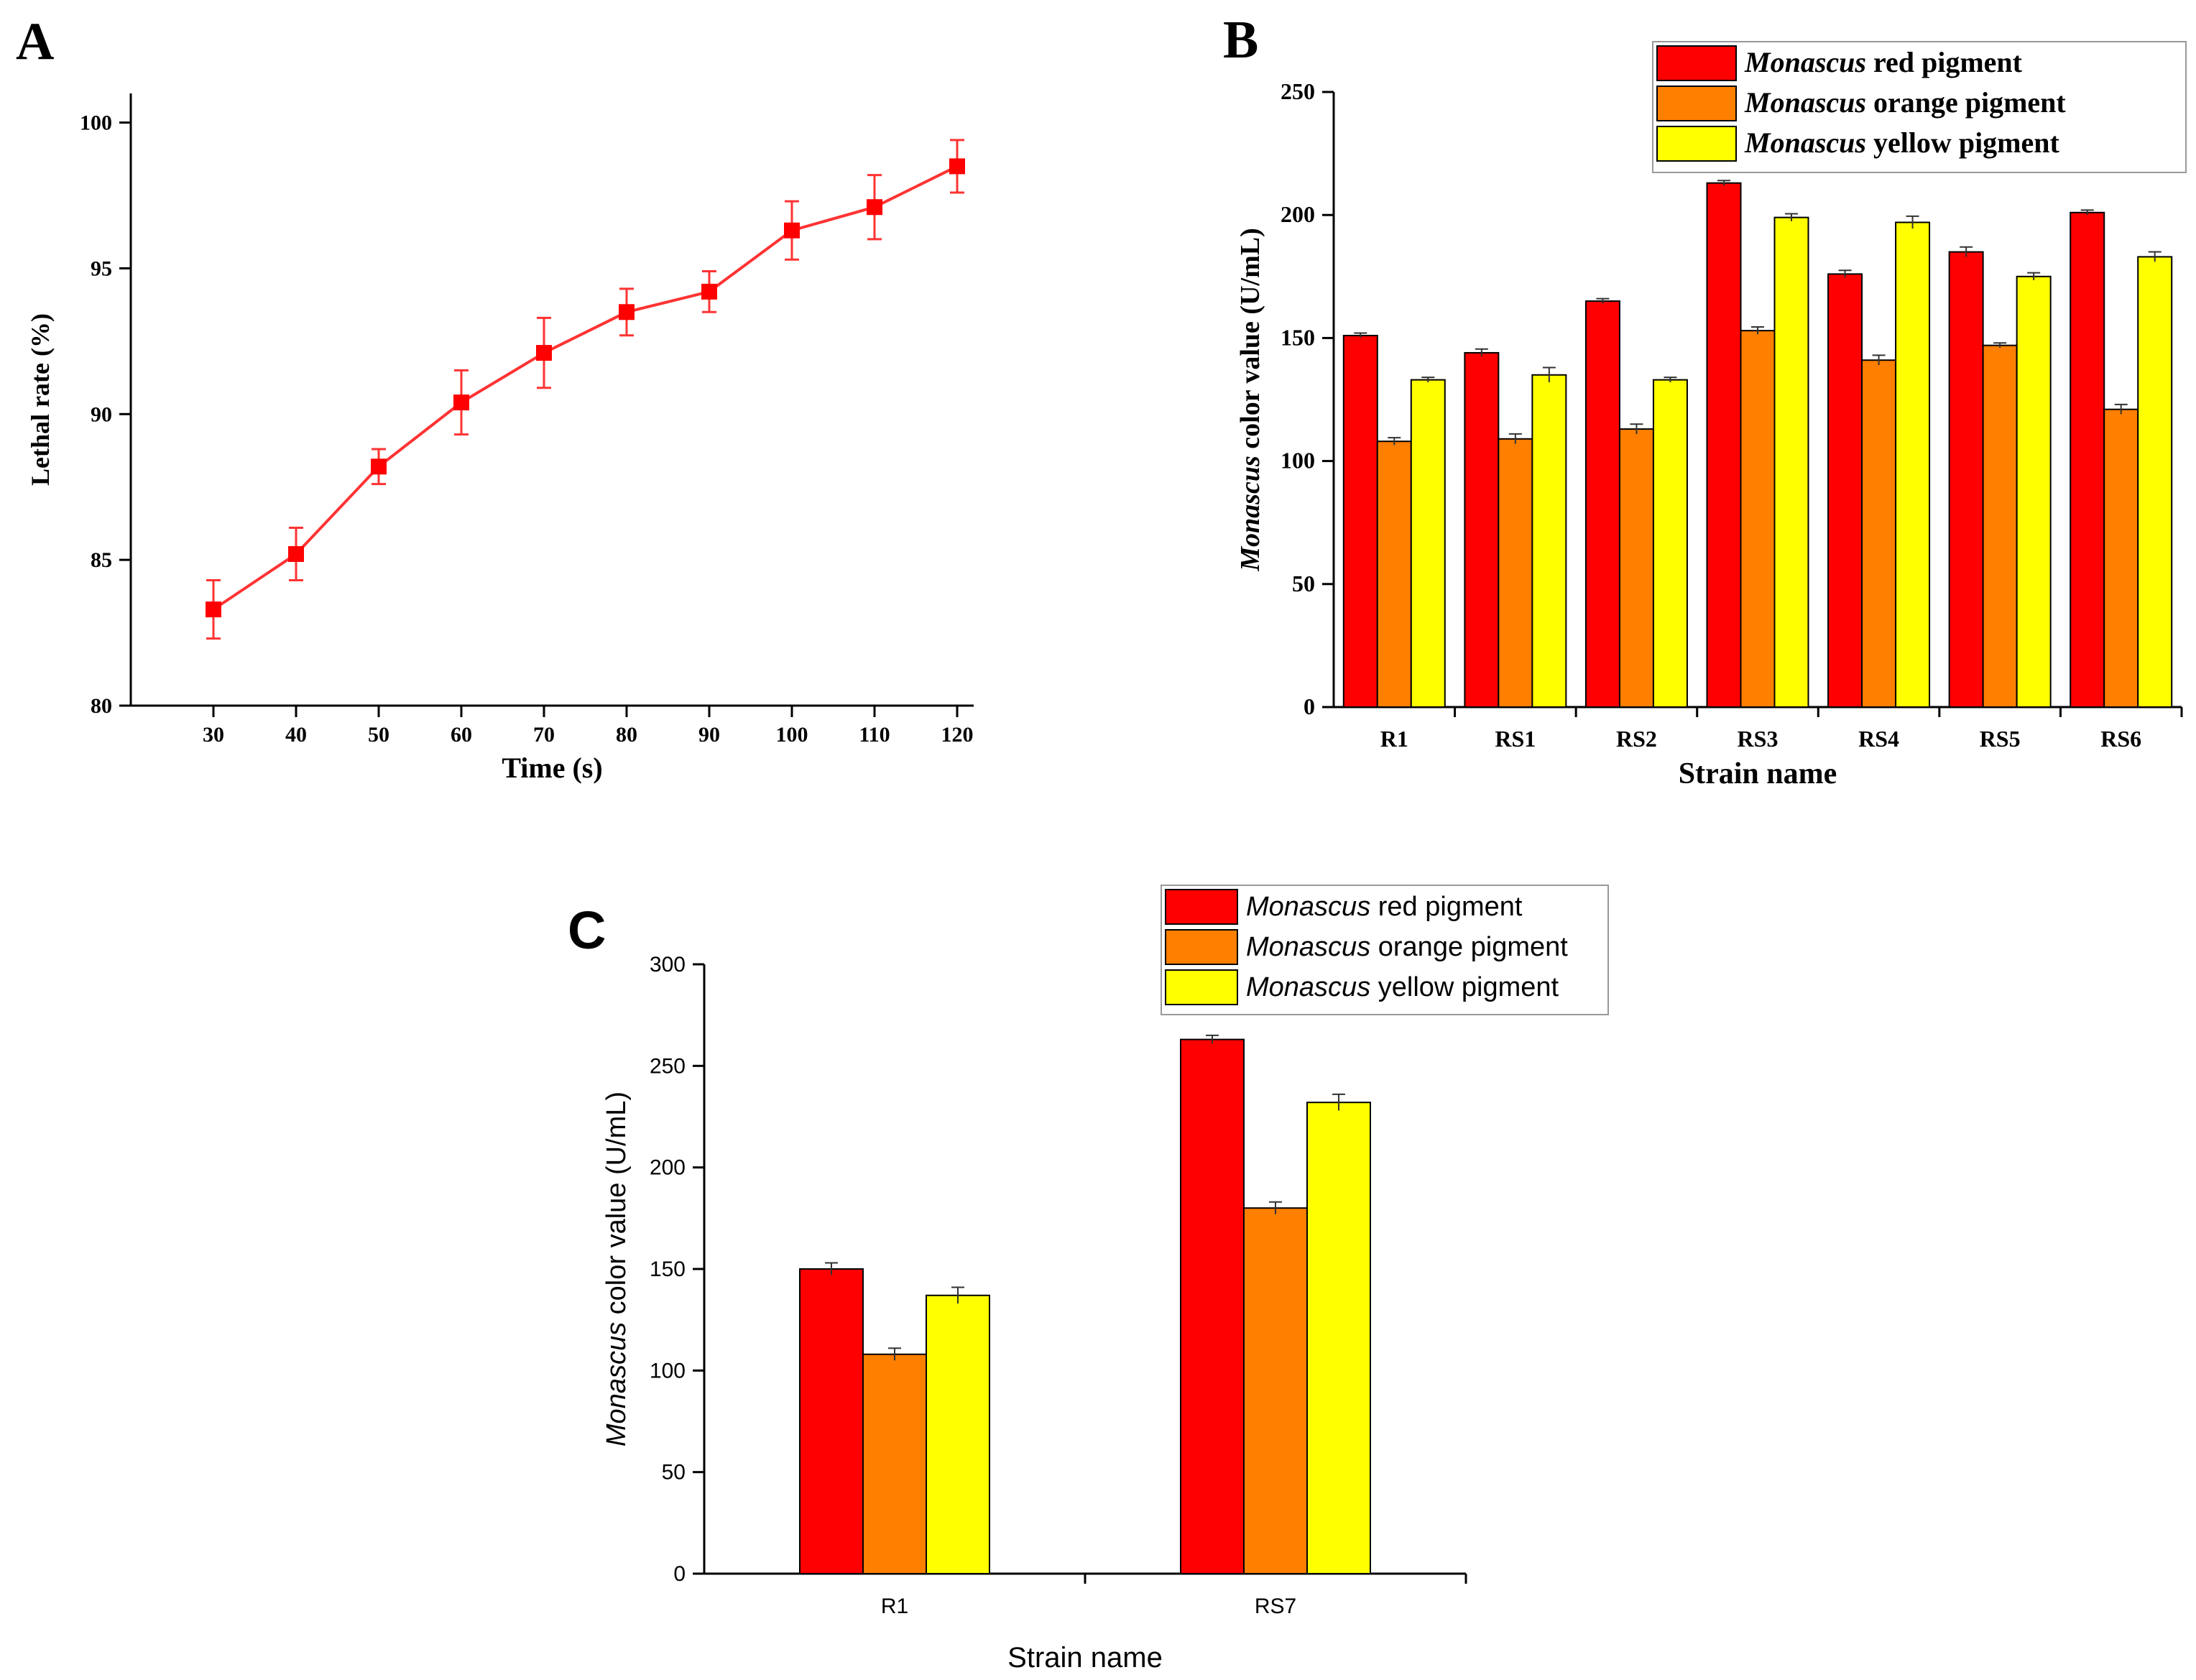  What do you see at coordinates (40, 399) in the screenshot?
I see `panel-a-y-axis-title: Lethal rate (%)` at bounding box center [40, 399].